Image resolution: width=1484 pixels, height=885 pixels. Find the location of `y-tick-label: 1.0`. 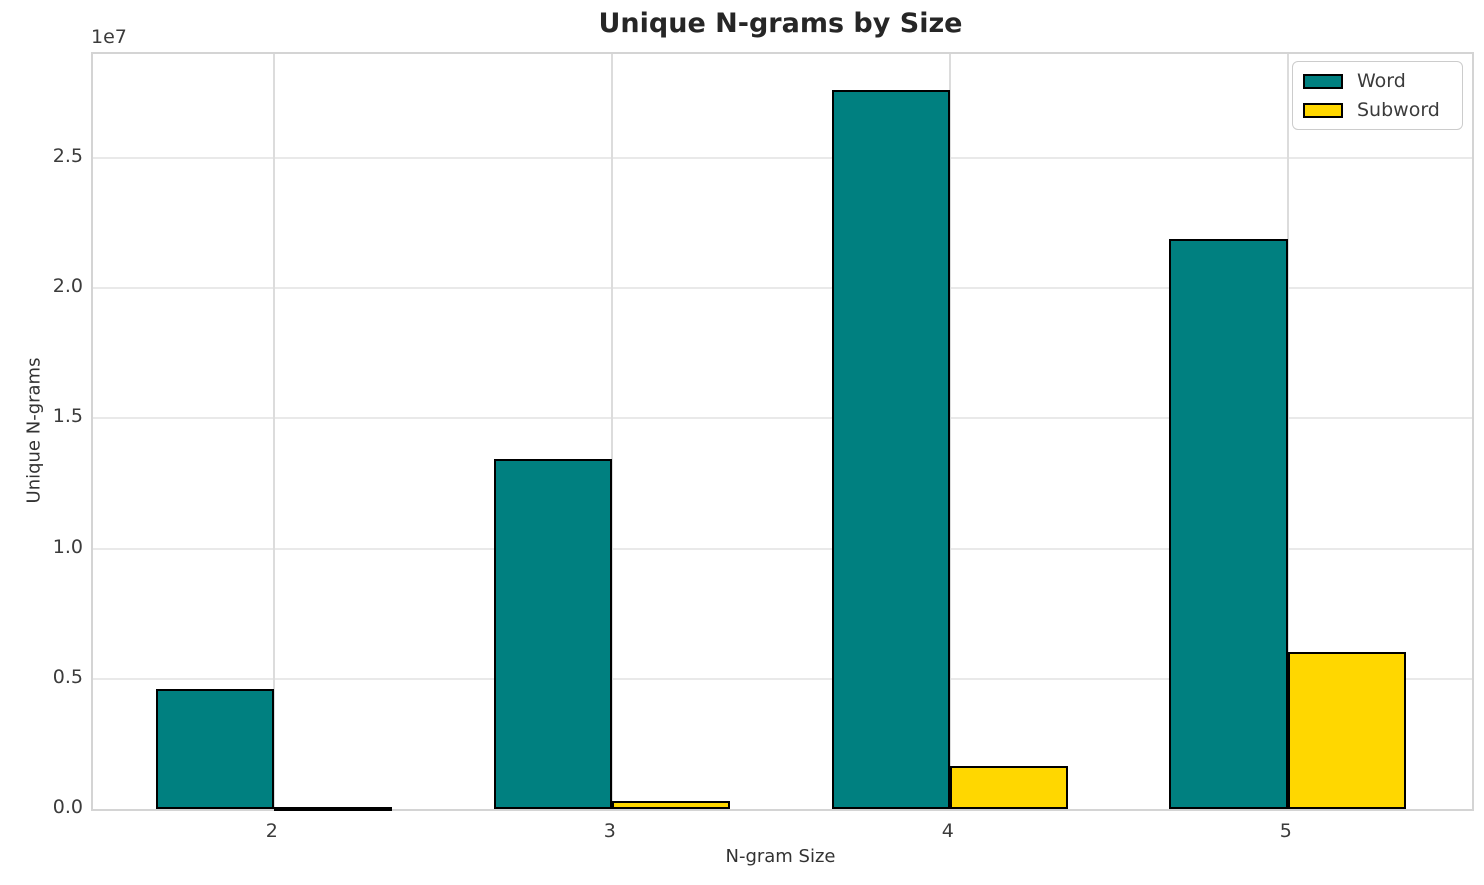

y-tick-label: 1.0 is located at coordinates (67, 546).